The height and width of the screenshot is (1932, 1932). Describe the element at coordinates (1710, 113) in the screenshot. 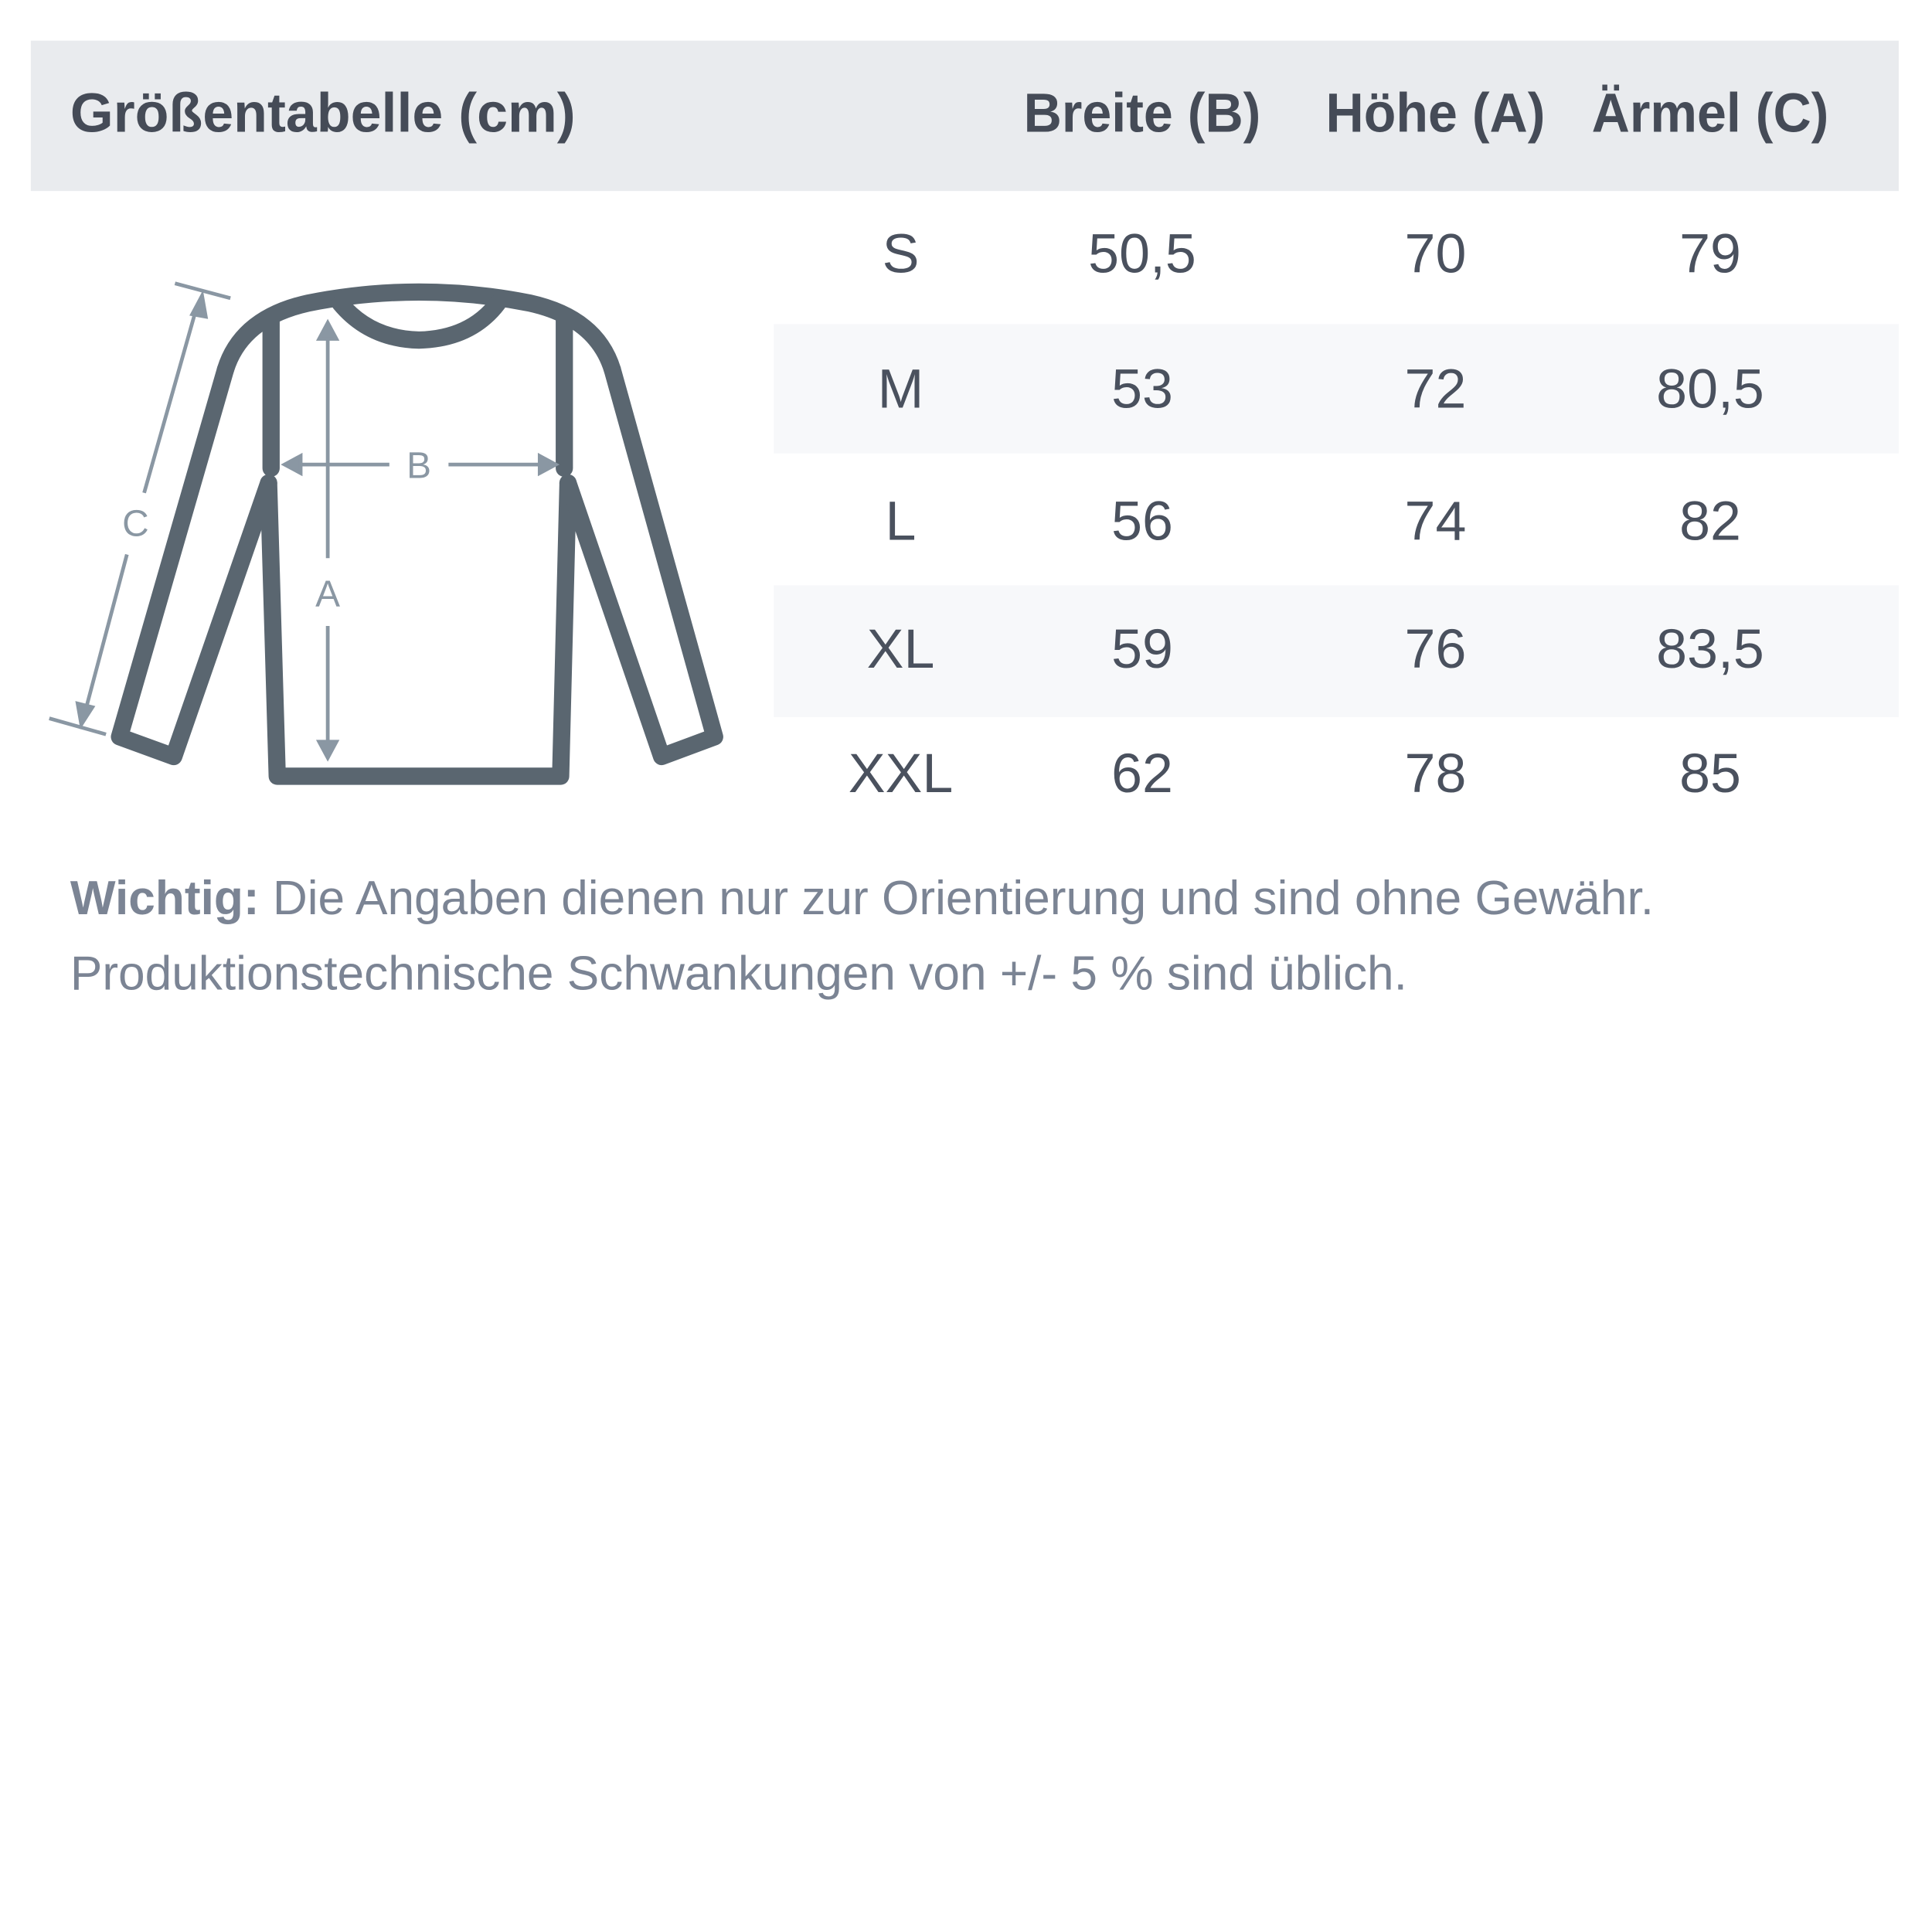

I see `column-header-aermel: Ärmel (C)` at that location.